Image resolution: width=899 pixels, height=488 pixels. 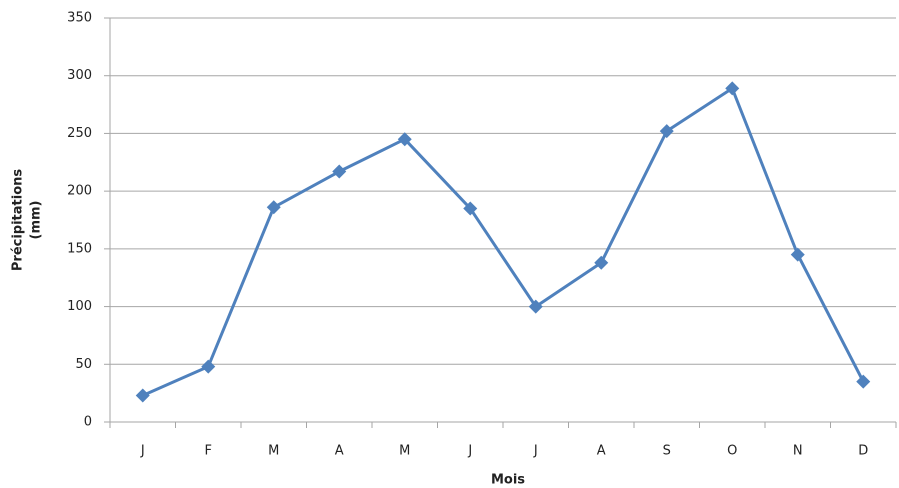 I want to click on y-tick-label: 150, so click(x=79, y=248).